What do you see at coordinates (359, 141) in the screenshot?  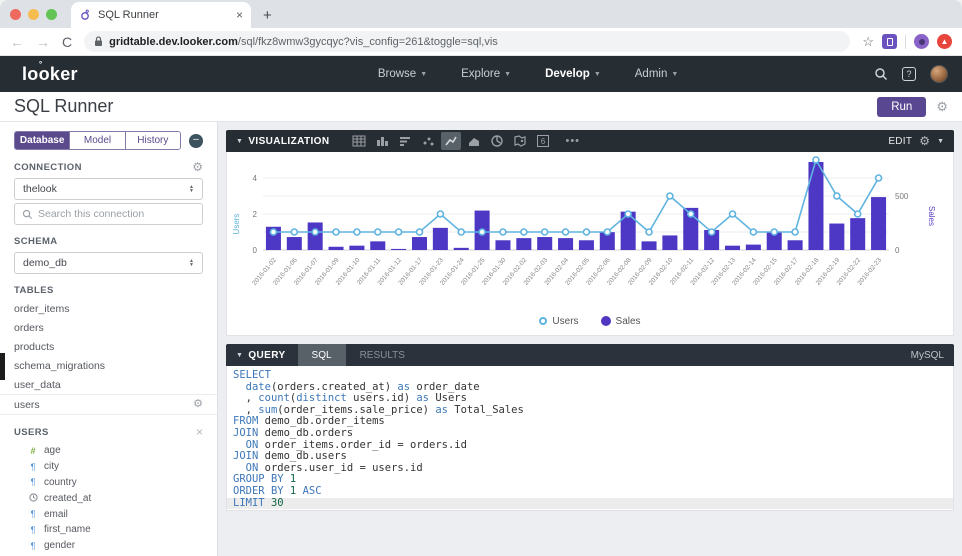 I see `table-icon` at bounding box center [359, 141].